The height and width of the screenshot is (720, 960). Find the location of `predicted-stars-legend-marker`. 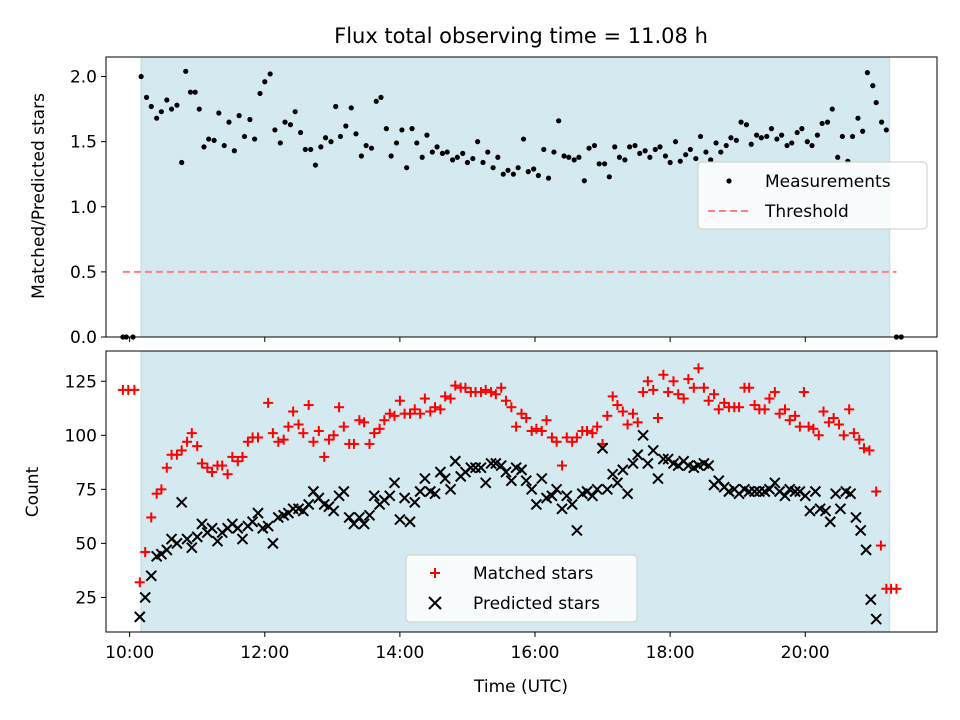

predicted-stars-legend-marker is located at coordinates (435, 603).